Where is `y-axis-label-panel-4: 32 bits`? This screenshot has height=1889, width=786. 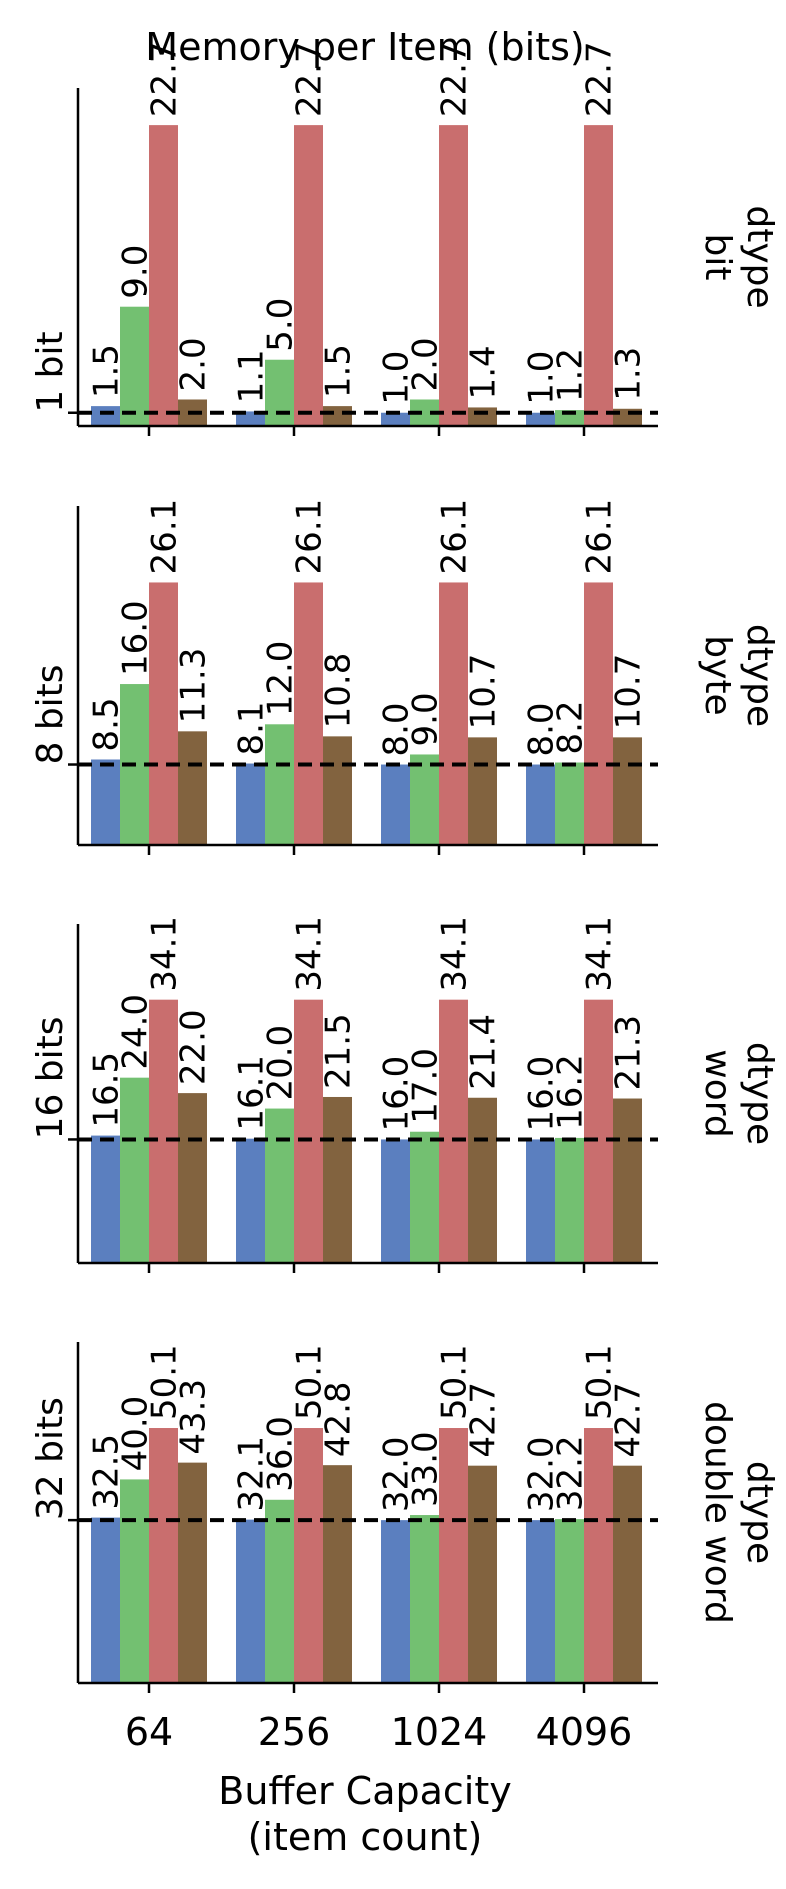
y-axis-label-panel-4: 32 bits is located at coordinates (50, 1458).